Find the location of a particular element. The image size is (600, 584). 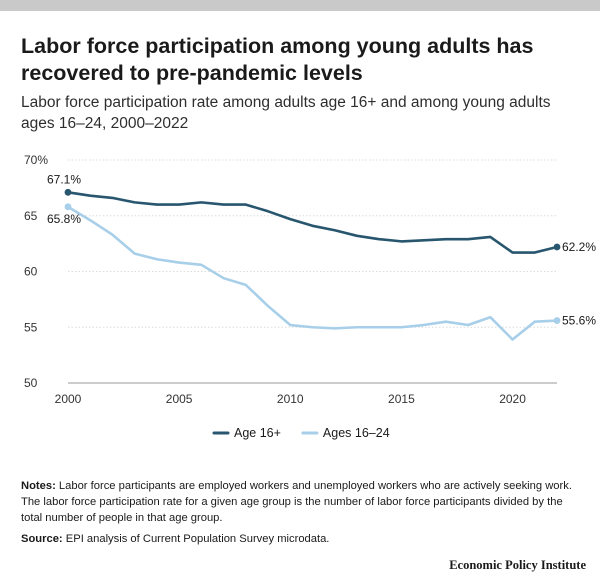

source-label: Source: is located at coordinates (42, 539).